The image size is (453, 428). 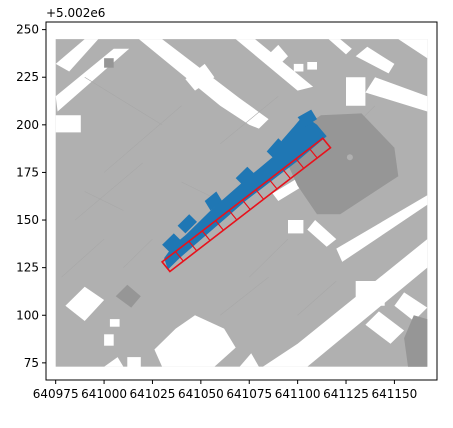 What do you see at coordinates (27, 77) in the screenshot?
I see `y-tick-label: 225` at bounding box center [27, 77].